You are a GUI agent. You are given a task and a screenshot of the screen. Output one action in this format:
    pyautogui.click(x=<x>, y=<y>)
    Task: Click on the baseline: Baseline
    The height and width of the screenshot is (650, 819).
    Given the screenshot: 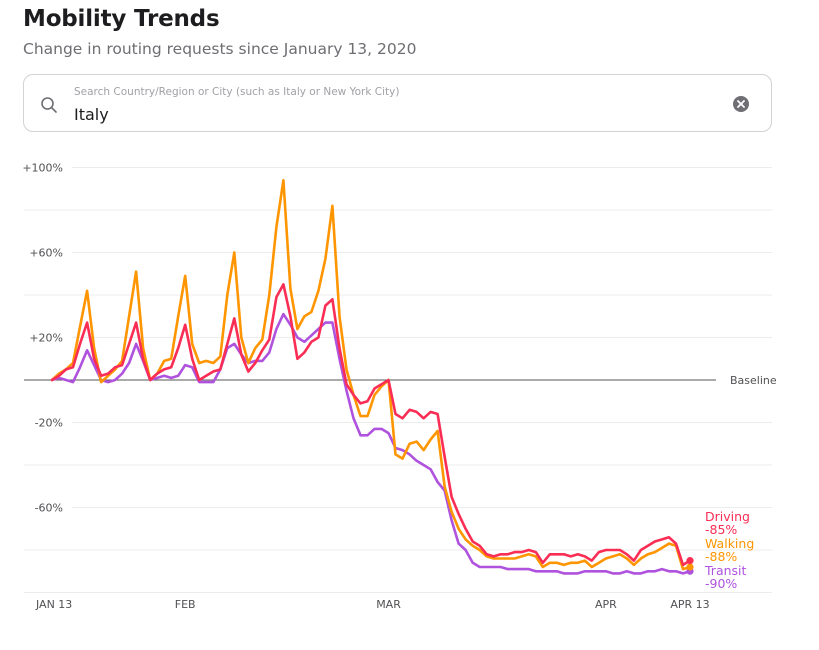 What is the action you would take?
    pyautogui.click(x=400, y=380)
    